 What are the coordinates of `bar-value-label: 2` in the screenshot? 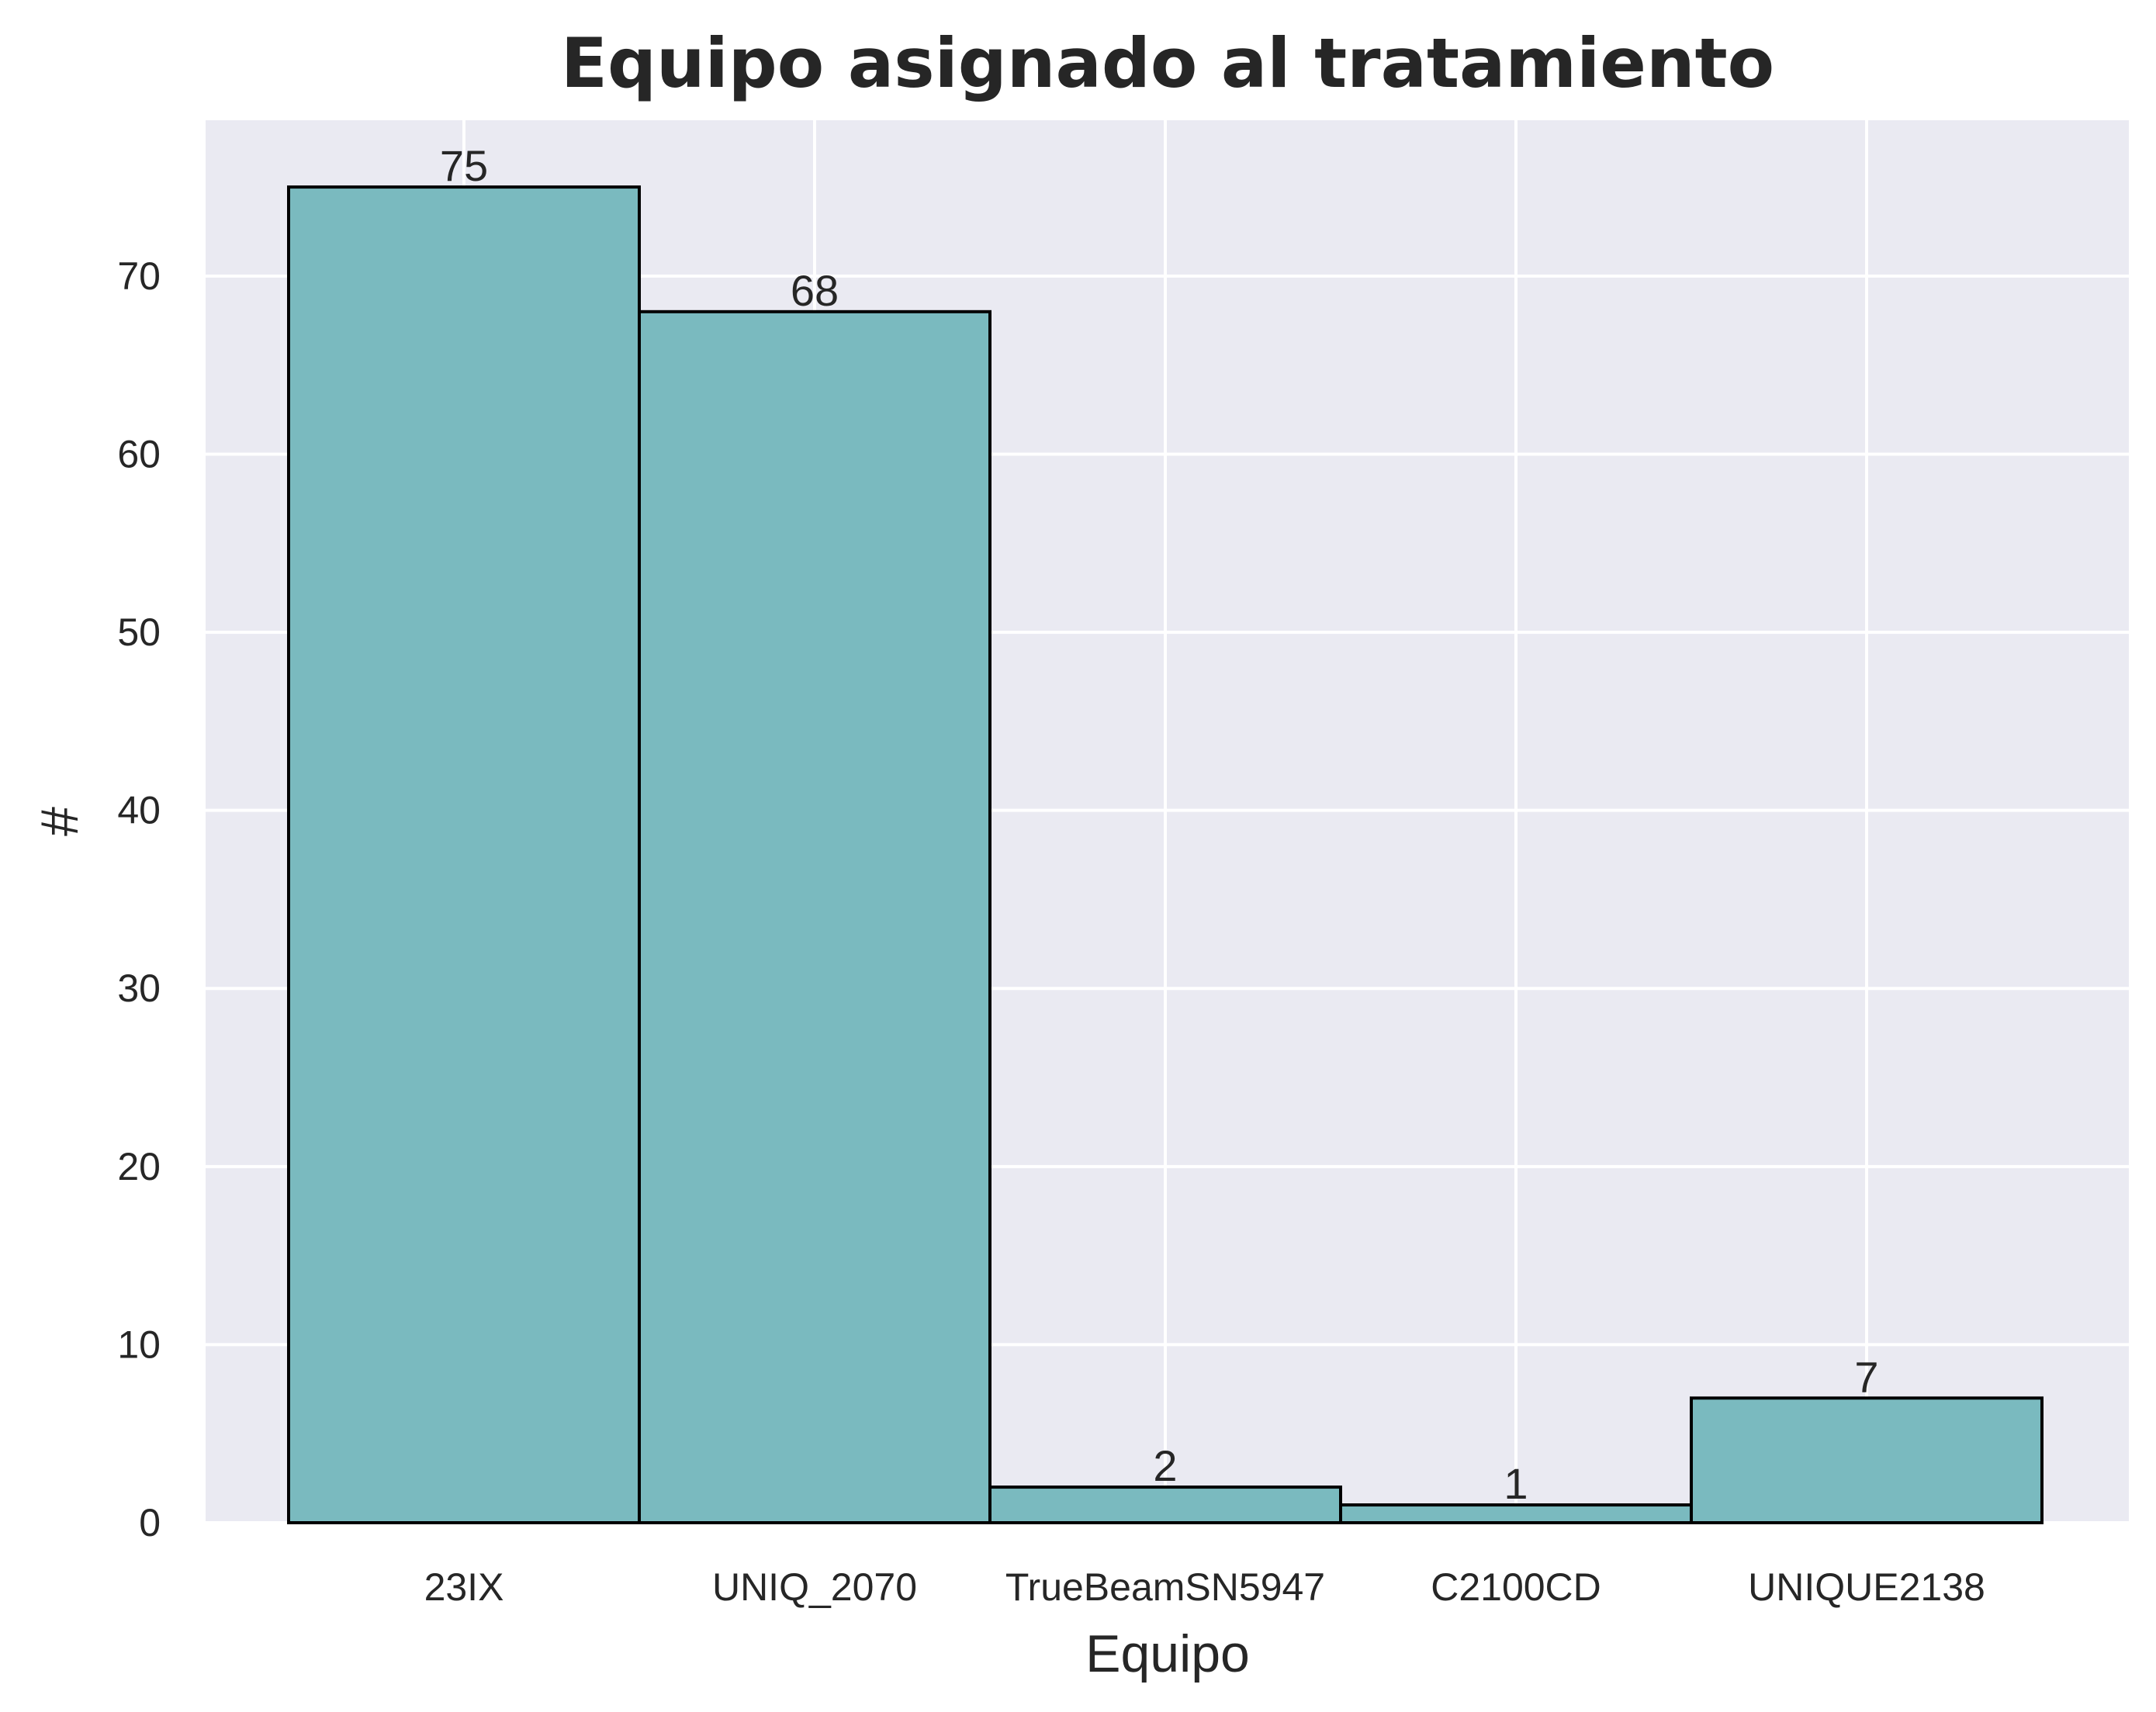 It's located at (1165, 1465).